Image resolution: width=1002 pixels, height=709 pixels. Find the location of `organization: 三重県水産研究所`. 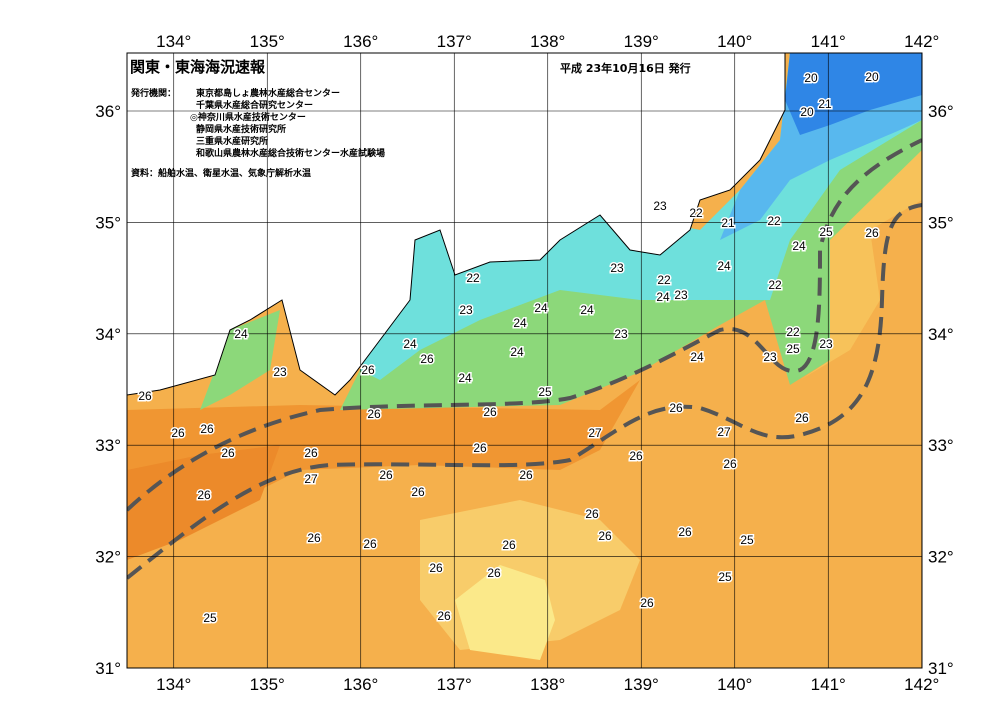

organization: 三重県水産研究所 is located at coordinates (232, 141).